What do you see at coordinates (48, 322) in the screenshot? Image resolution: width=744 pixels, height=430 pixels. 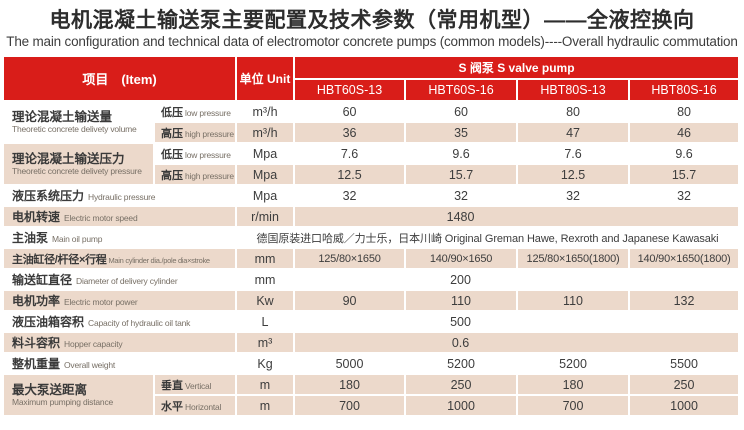 I see `item-label-zh: 液压油箱容积` at bounding box center [48, 322].